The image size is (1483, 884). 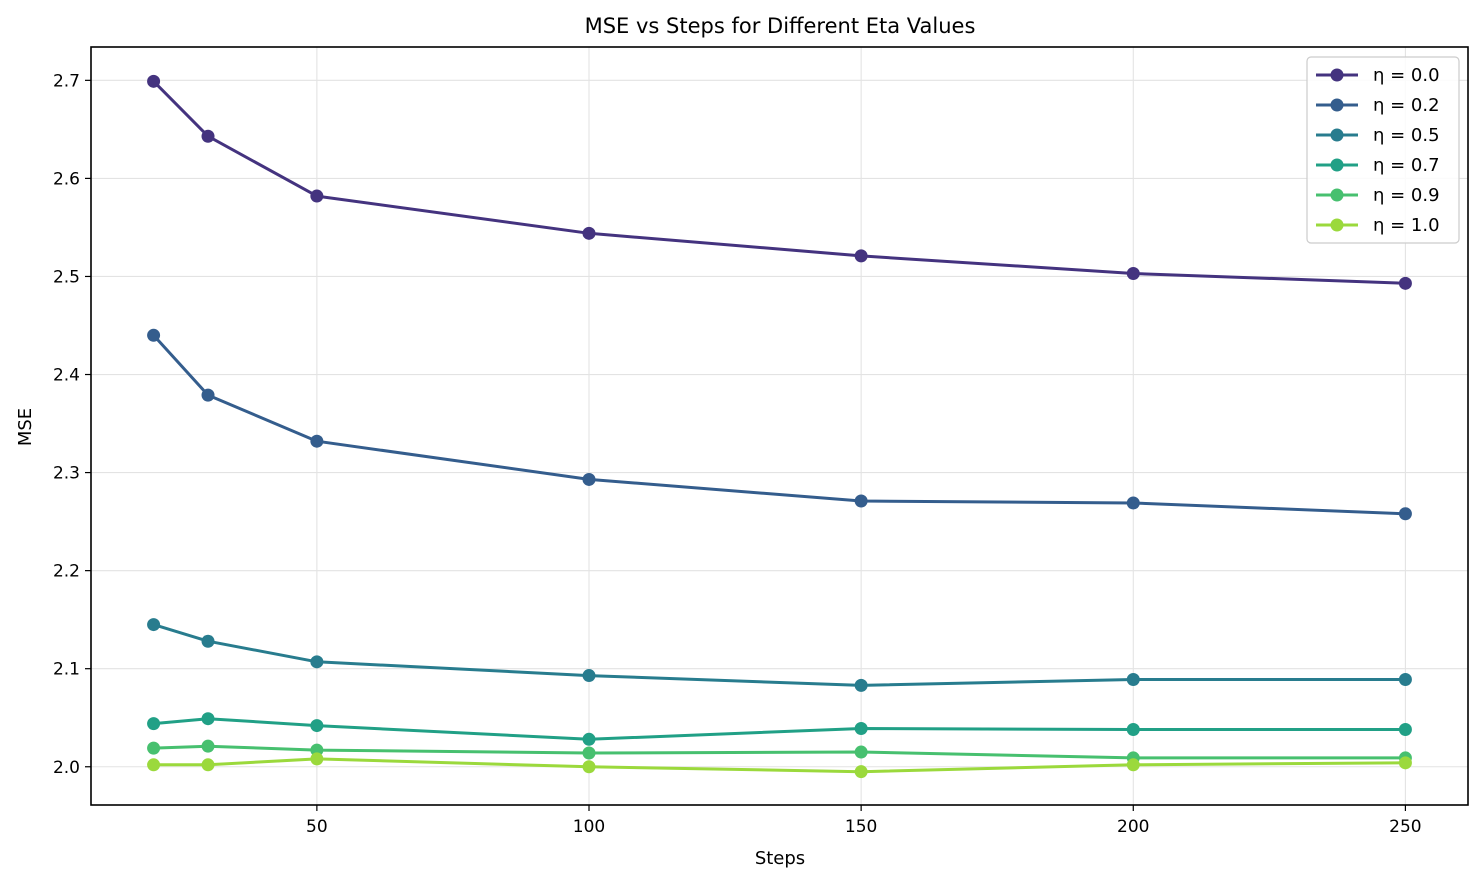 What do you see at coordinates (780, 858) in the screenshot?
I see `x-axis-label: Steps` at bounding box center [780, 858].